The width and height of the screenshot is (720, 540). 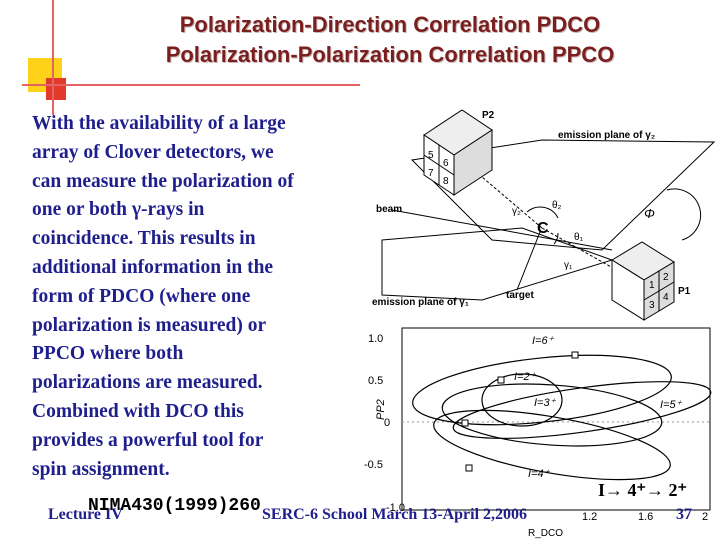 I want to click on target-pointer, so click(x=528, y=261).